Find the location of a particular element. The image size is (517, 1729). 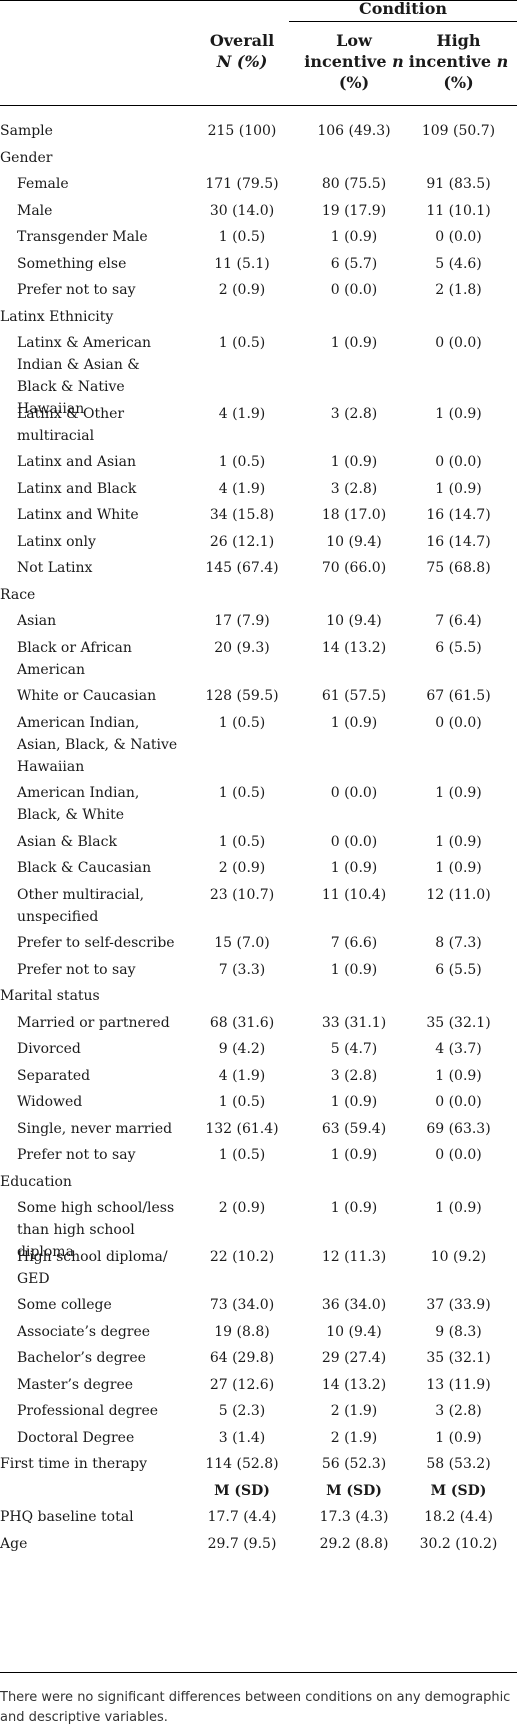

low-incentive-value: 3 (2.8) is located at coordinates (354, 488).